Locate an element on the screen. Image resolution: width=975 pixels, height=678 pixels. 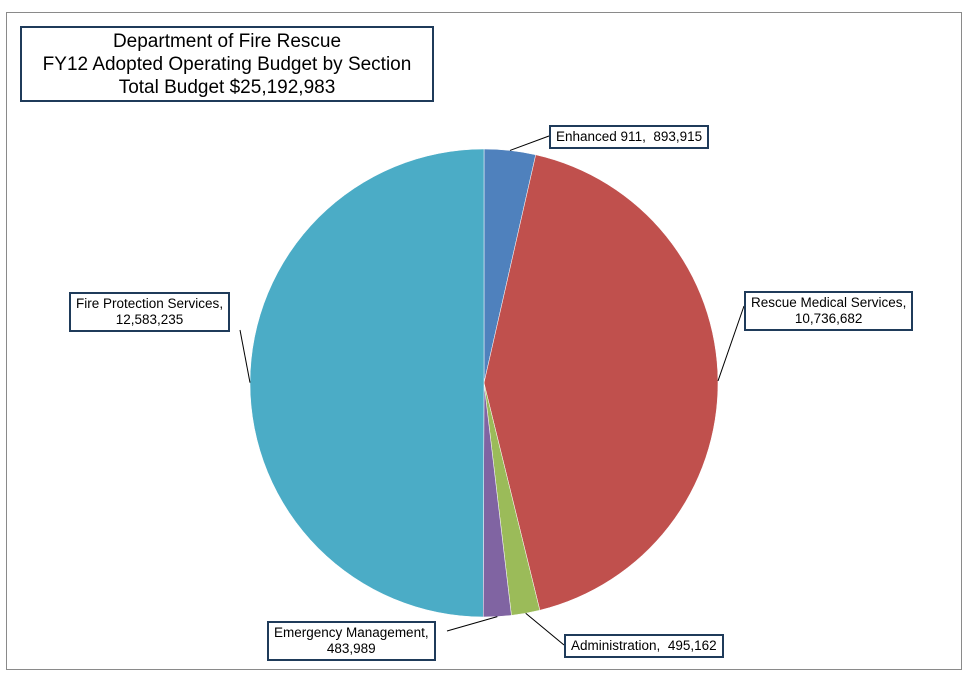
data-label-enhanced-911: Enhanced 911, 893,915 is located at coordinates (629, 137).